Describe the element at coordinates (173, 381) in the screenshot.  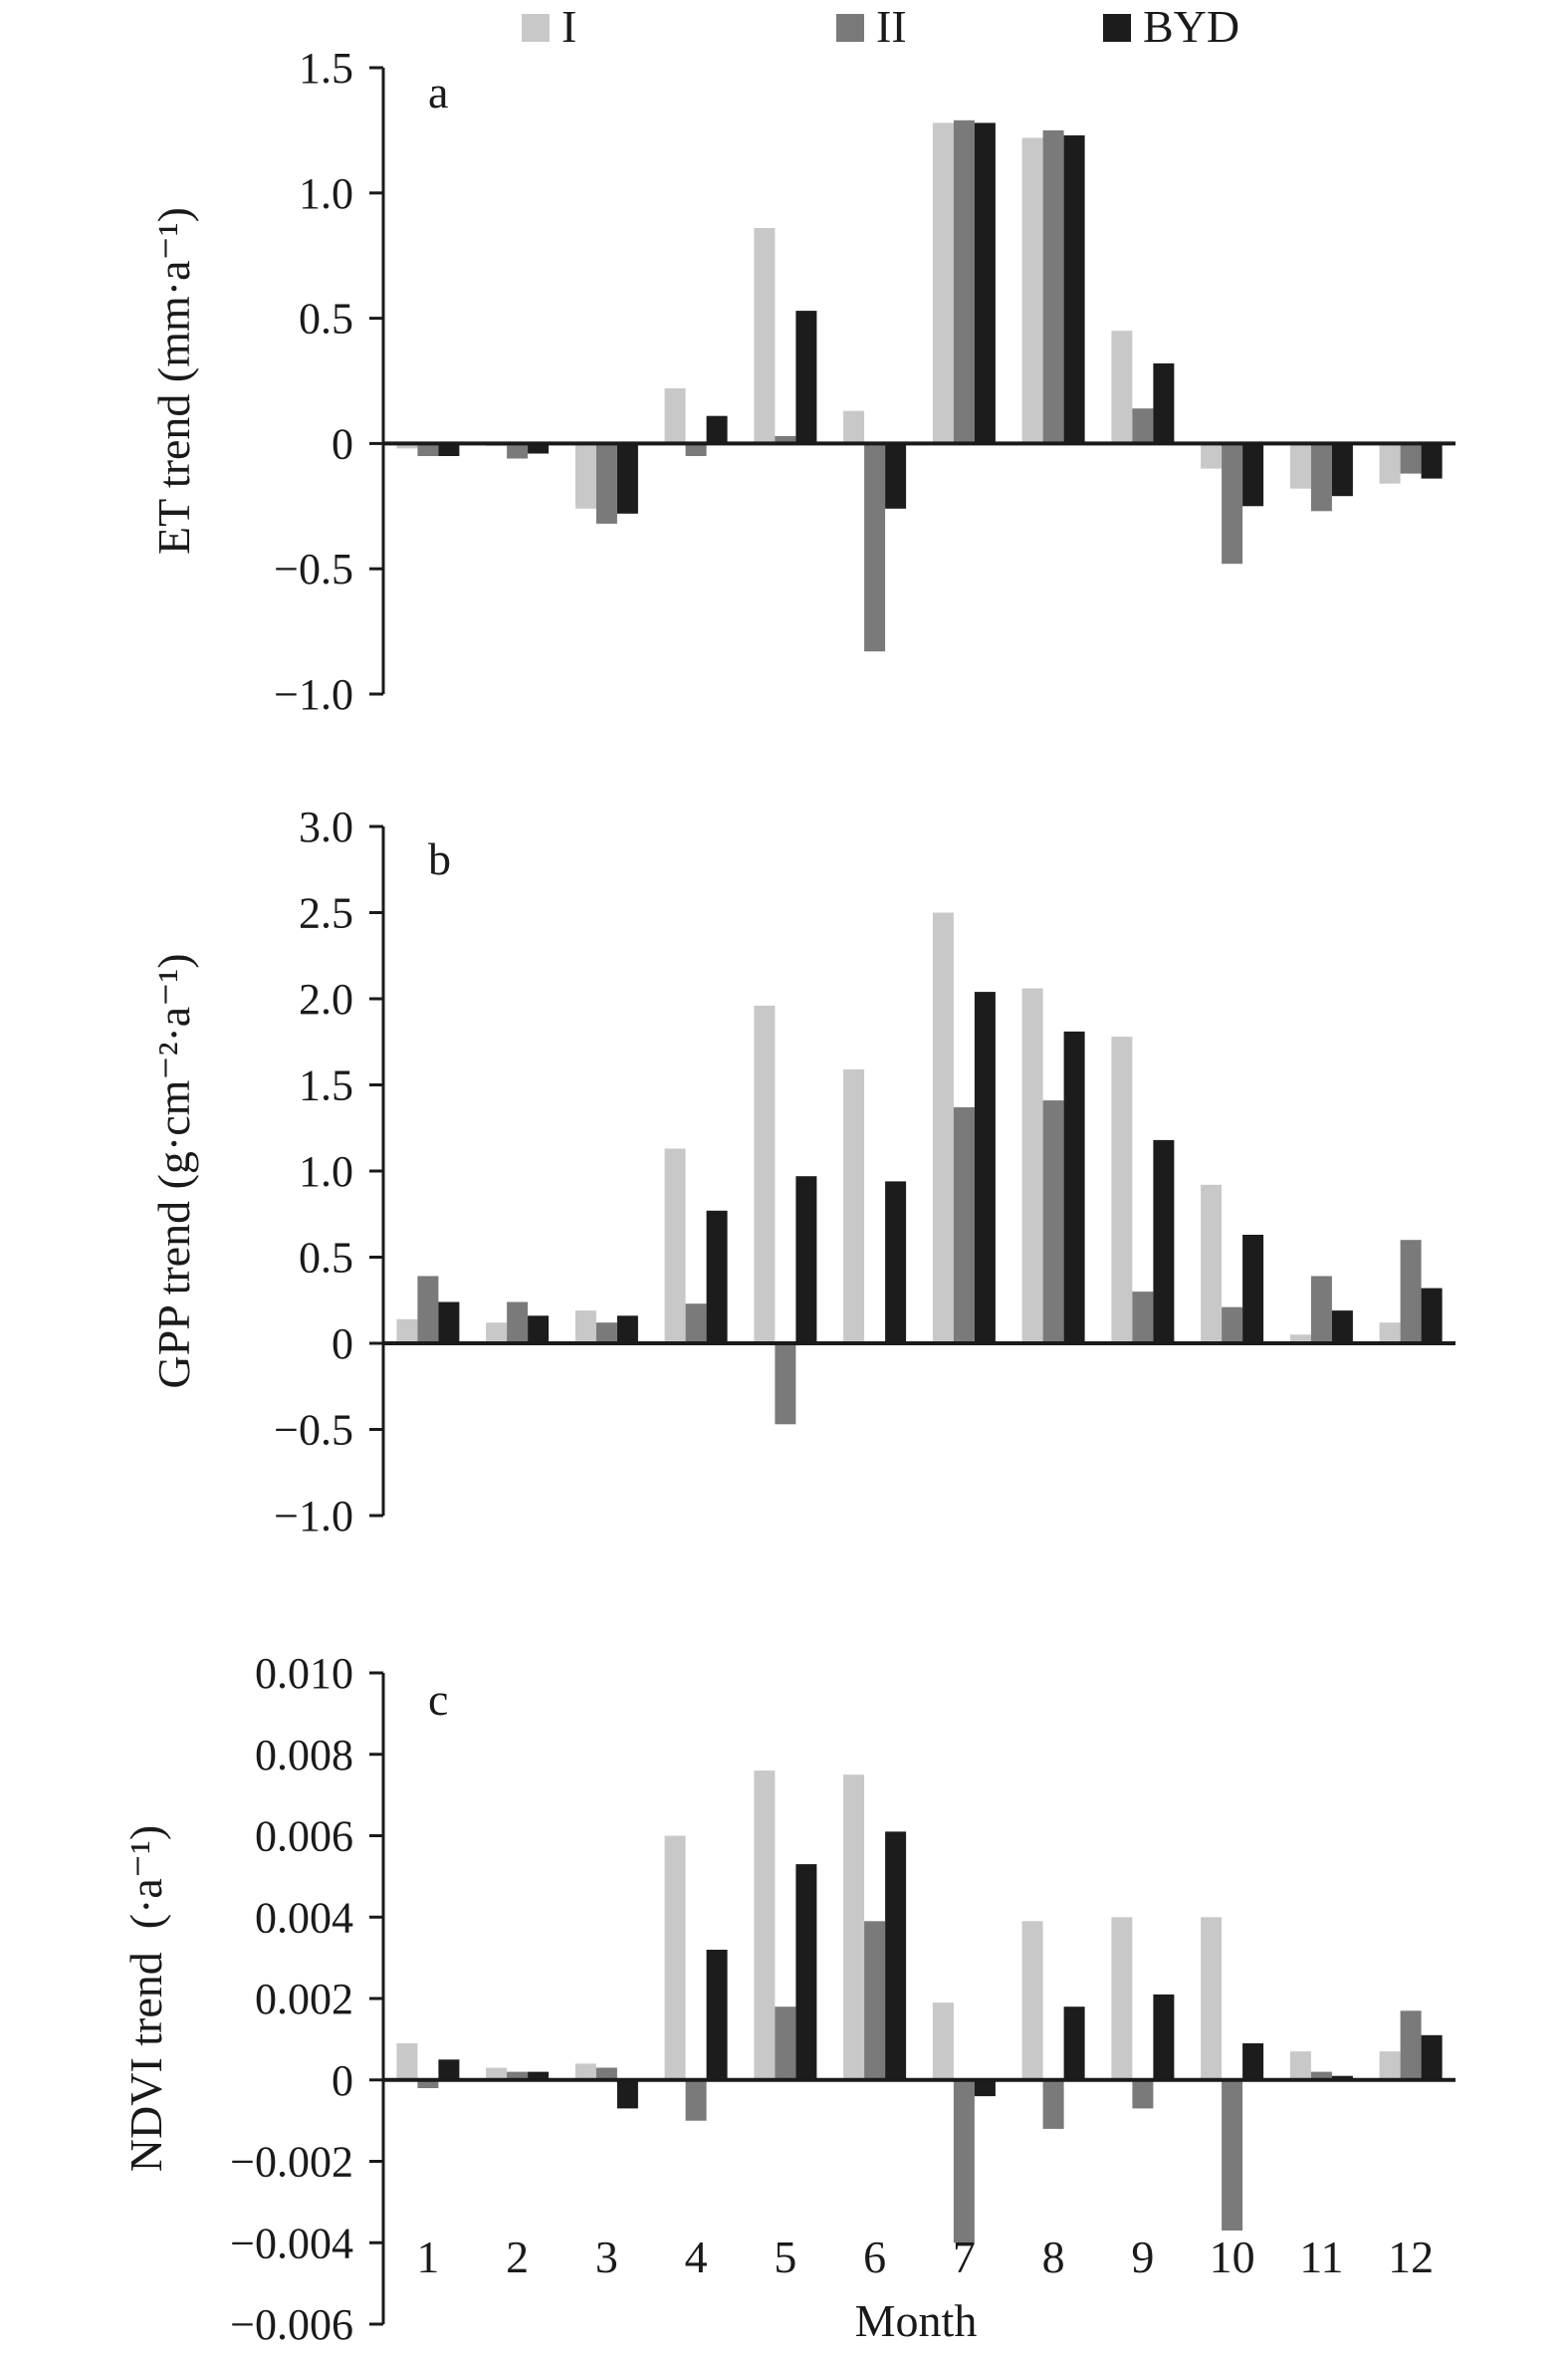
I see `y-axis-label-a: ET trend (mm·a⁻¹)` at that location.